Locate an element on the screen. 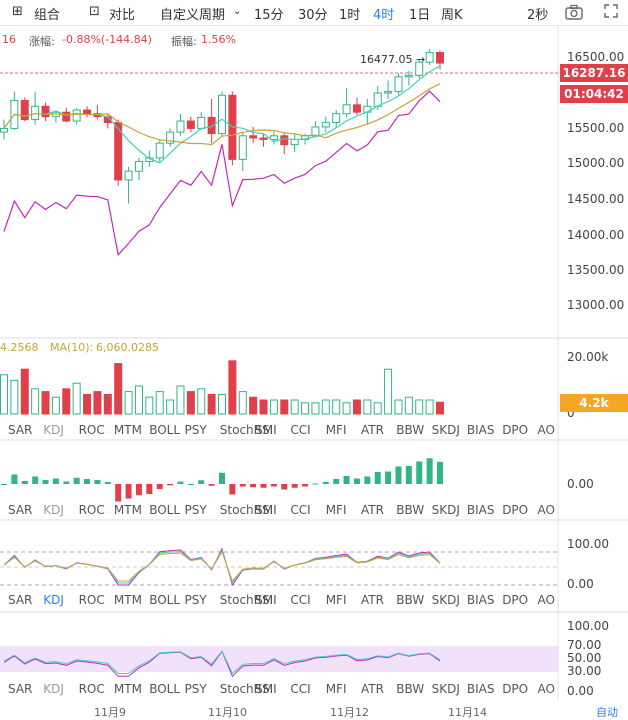 This screenshot has height=720, width=628. period-4h: 4时 is located at coordinates (384, 15).